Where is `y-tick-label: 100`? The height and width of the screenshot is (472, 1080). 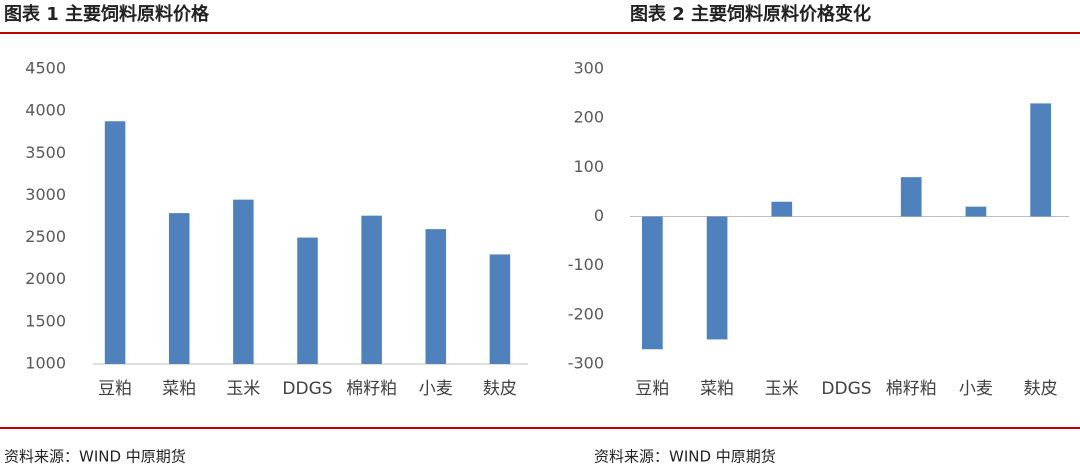
y-tick-label: 100 is located at coordinates (588, 166).